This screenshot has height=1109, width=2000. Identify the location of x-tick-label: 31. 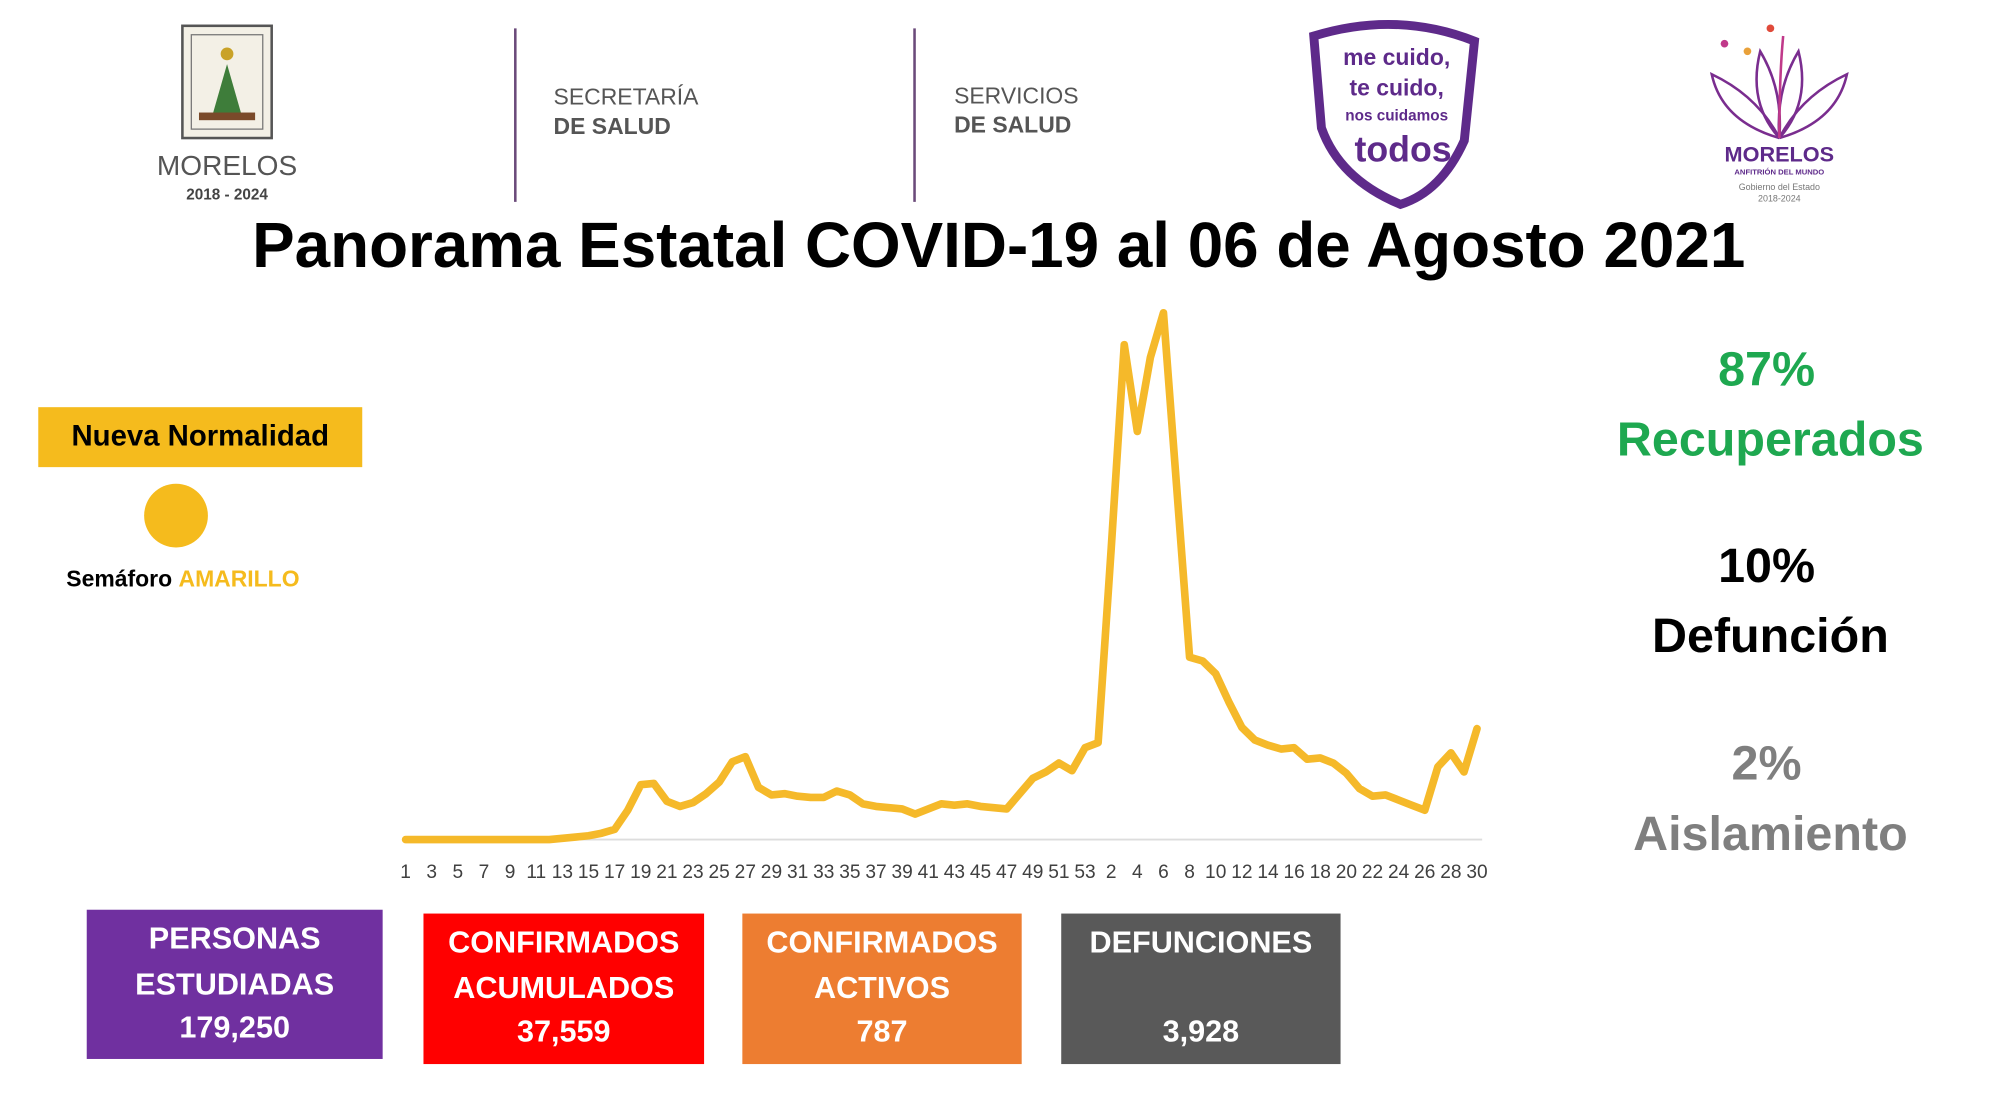
(797, 872).